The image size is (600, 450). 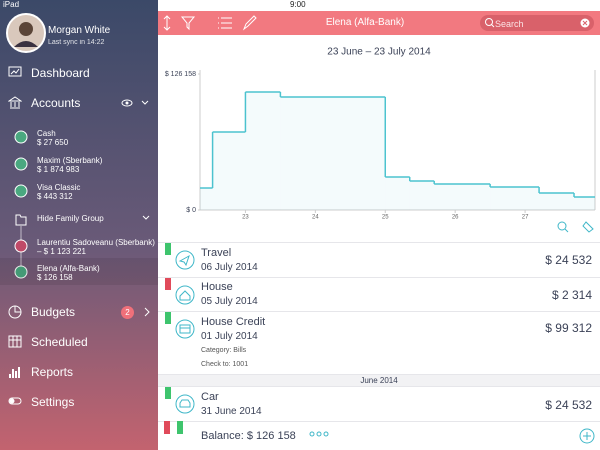 What do you see at coordinates (26, 33) in the screenshot?
I see `avatar` at bounding box center [26, 33].